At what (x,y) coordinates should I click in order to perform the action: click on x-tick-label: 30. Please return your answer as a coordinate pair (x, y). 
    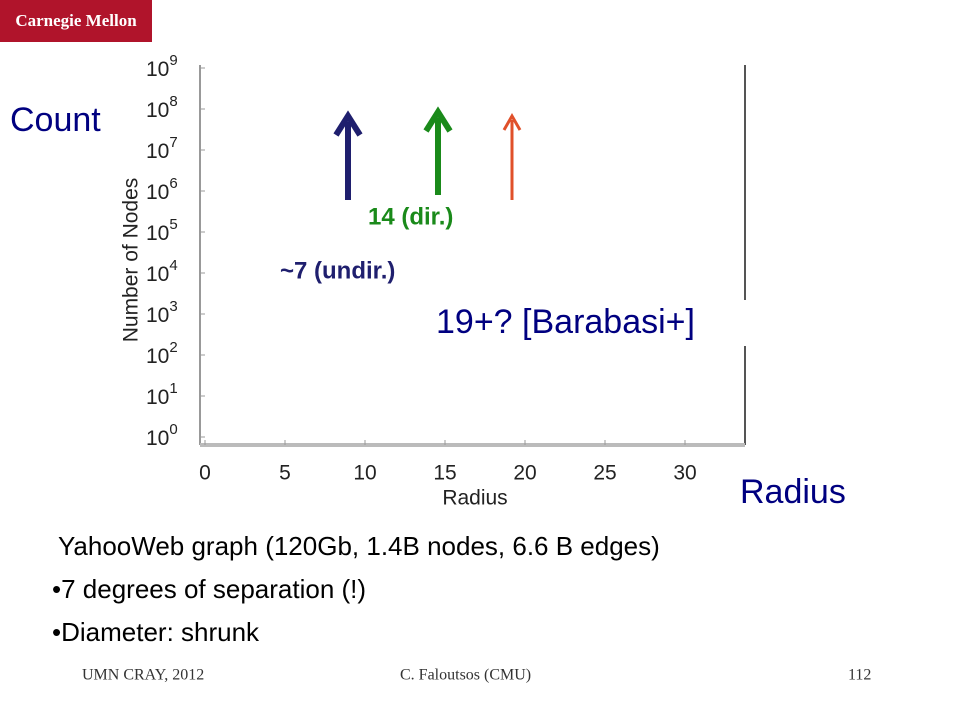
    Looking at the image, I should click on (684, 473).